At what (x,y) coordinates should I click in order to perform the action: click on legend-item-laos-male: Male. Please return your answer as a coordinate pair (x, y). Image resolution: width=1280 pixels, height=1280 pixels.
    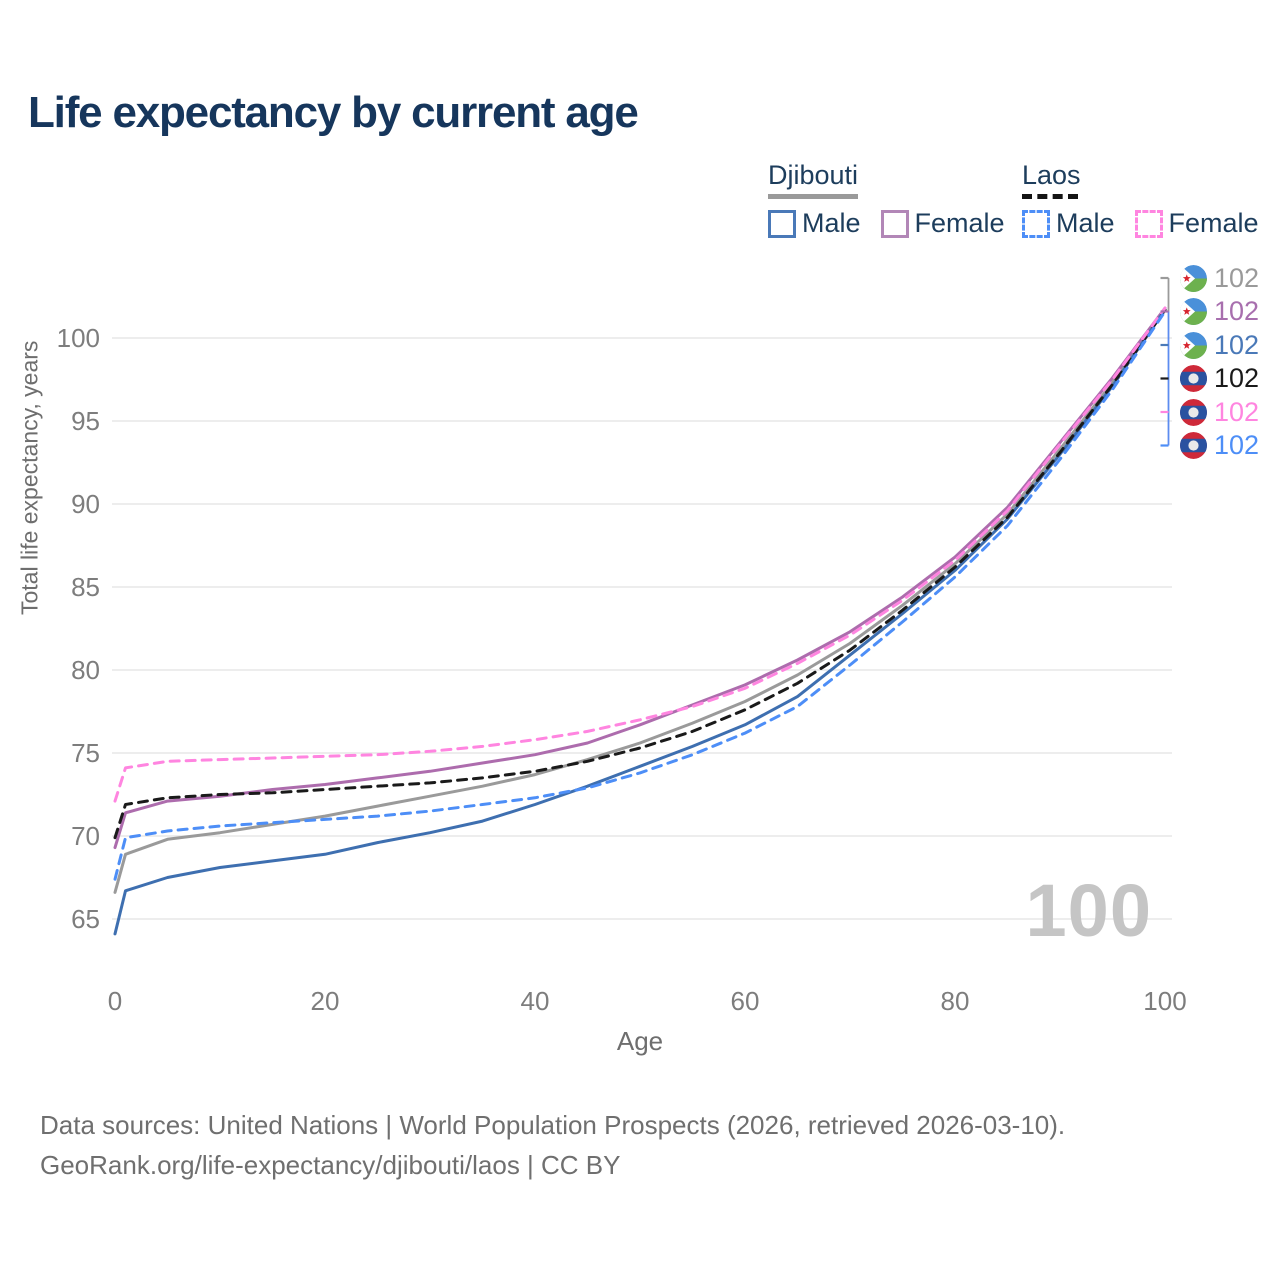
    Looking at the image, I should click on (1068, 223).